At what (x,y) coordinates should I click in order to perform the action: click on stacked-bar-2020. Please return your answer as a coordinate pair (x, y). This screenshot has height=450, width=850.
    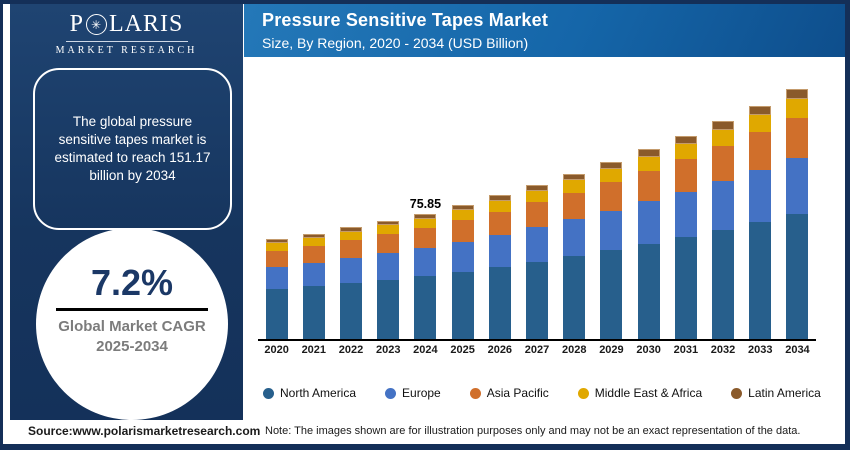
    Looking at the image, I should click on (276, 289).